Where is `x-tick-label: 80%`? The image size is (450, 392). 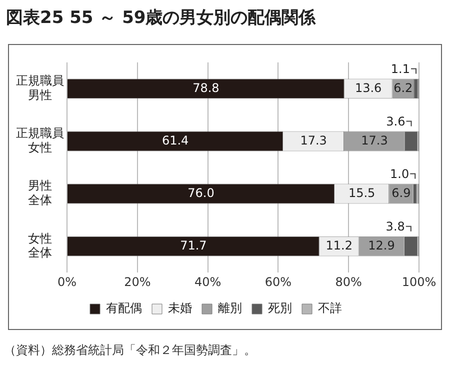
x-tick-label: 80% is located at coordinates (348, 281).